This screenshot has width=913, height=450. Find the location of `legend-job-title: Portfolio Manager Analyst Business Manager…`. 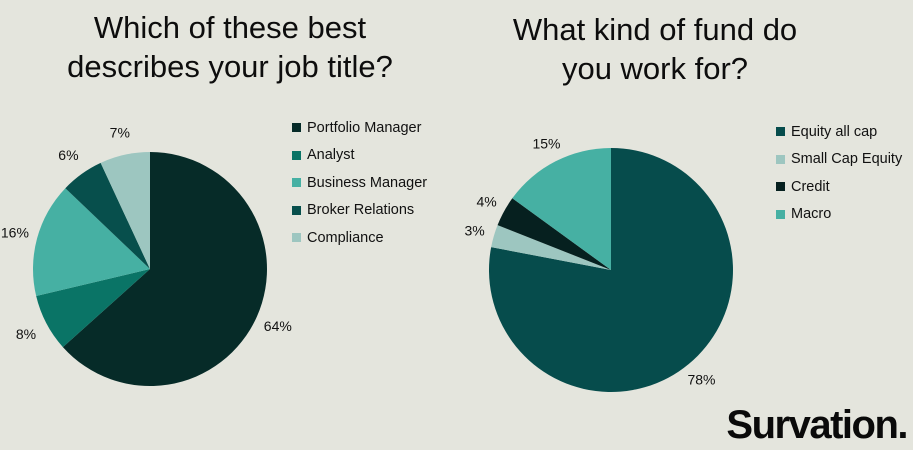

legend-job-title: Portfolio Manager Analyst Business Manager… is located at coordinates (359, 183).